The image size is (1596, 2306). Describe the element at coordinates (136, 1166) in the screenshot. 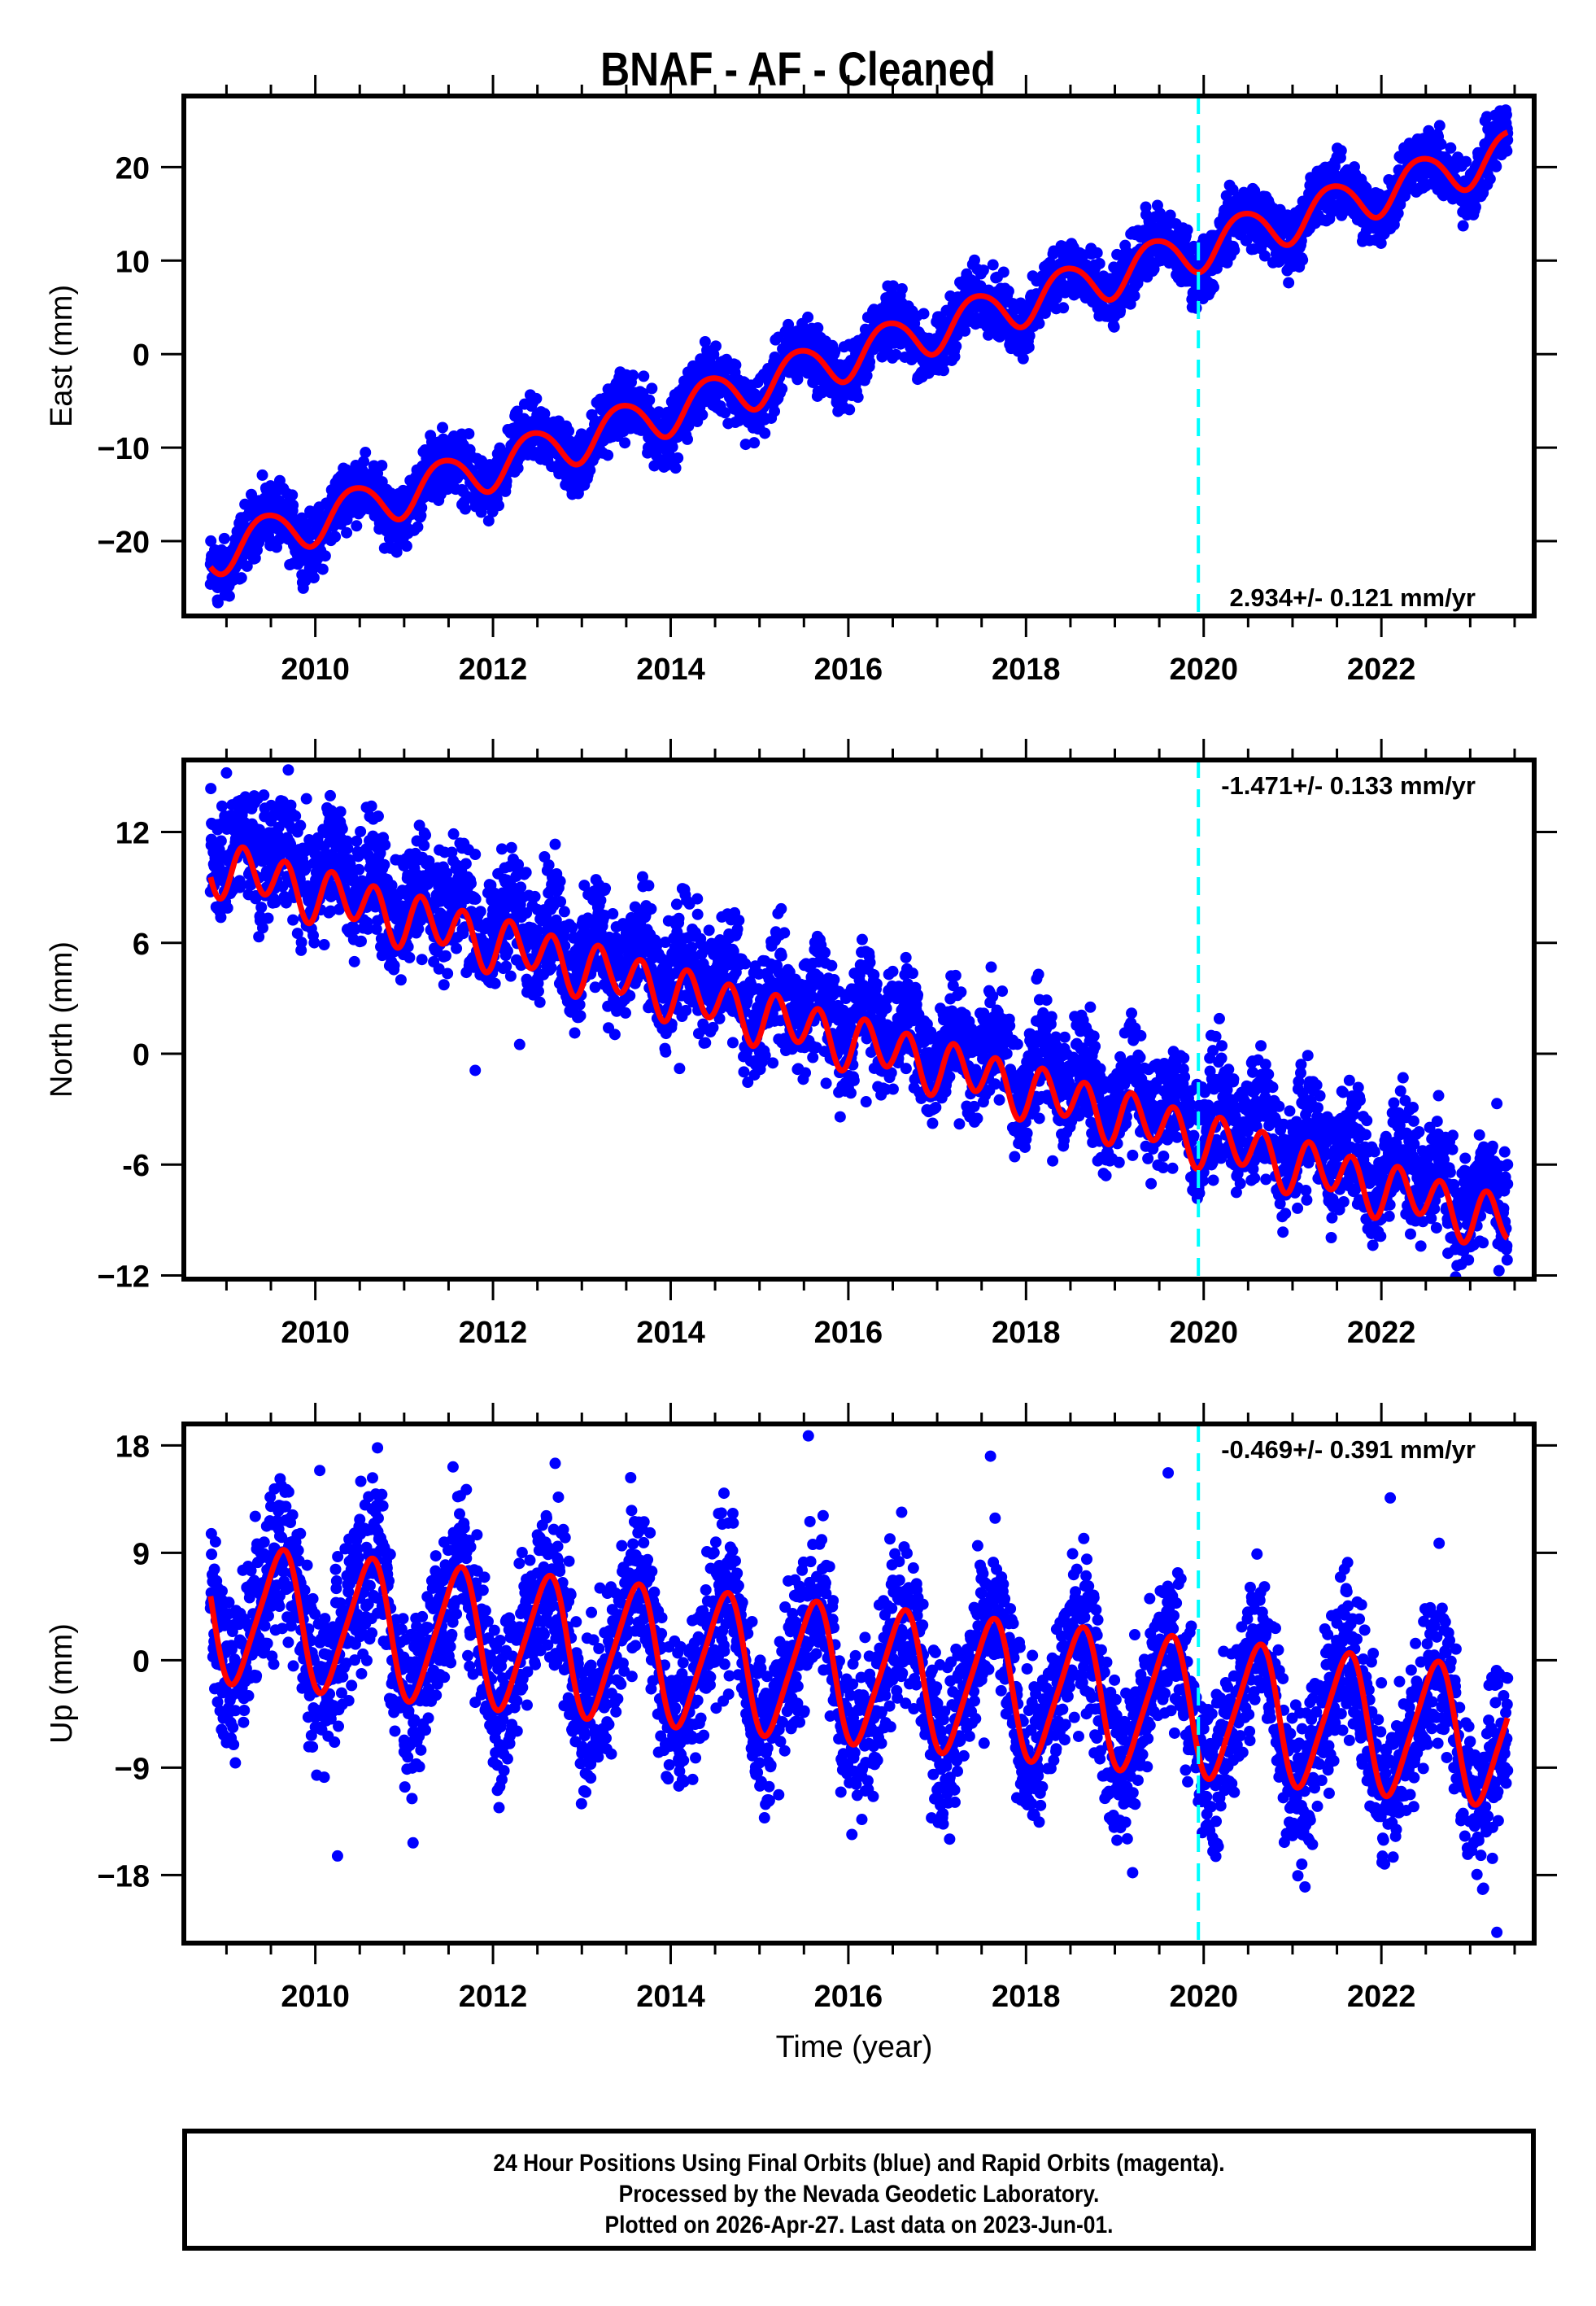

I see `y-tick-label: -6` at that location.